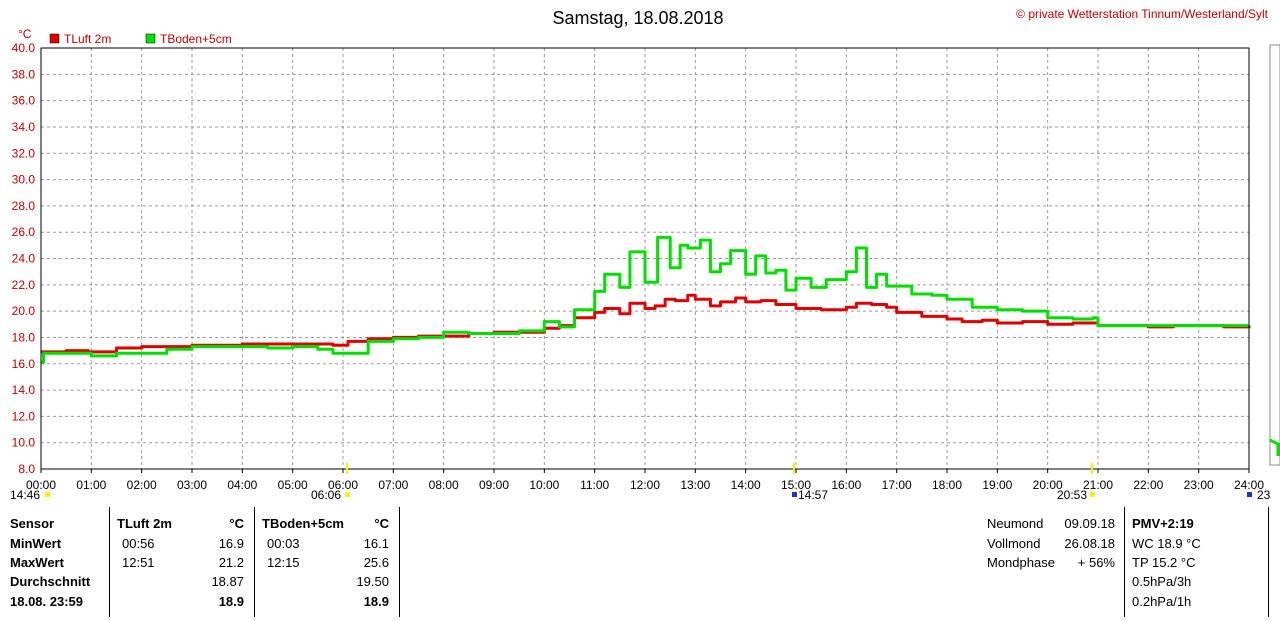  What do you see at coordinates (24, 153) in the screenshot?
I see `y-tick-label: 32.0` at bounding box center [24, 153].